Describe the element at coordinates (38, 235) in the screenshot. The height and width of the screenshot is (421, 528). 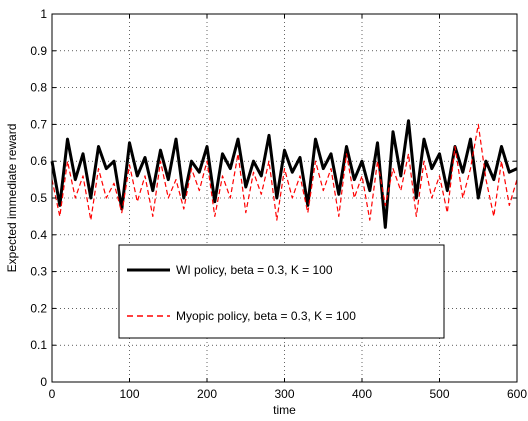
I see `y-tick-label: 0.4` at that location.